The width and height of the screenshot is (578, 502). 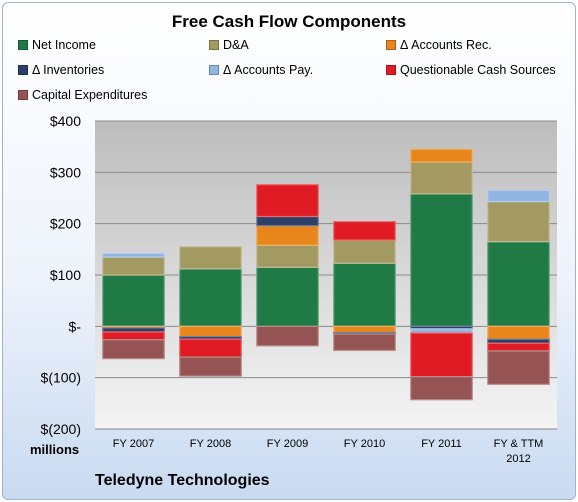 What do you see at coordinates (446, 45) in the screenshot?
I see `legend-label: Δ Accounts Rec.` at bounding box center [446, 45].